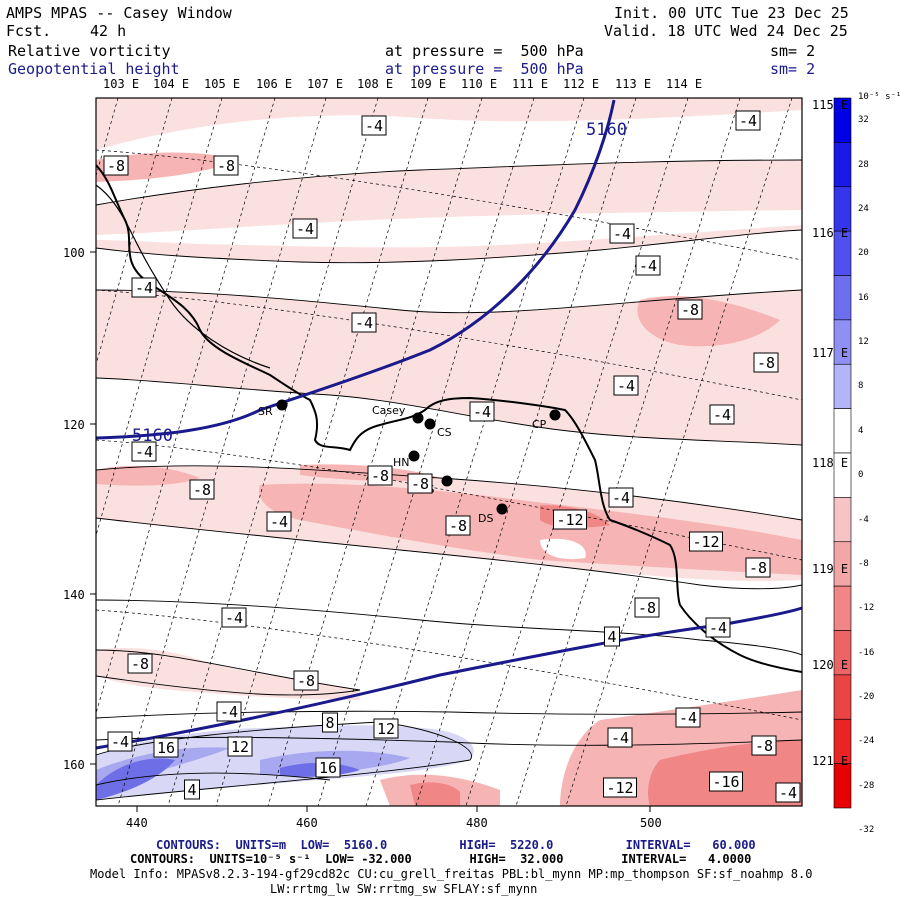 Image resolution: width=900 pixels, height=900 pixels. What do you see at coordinates (861, 386) in the screenshot?
I see `colorbar-label: 8` at bounding box center [861, 386].